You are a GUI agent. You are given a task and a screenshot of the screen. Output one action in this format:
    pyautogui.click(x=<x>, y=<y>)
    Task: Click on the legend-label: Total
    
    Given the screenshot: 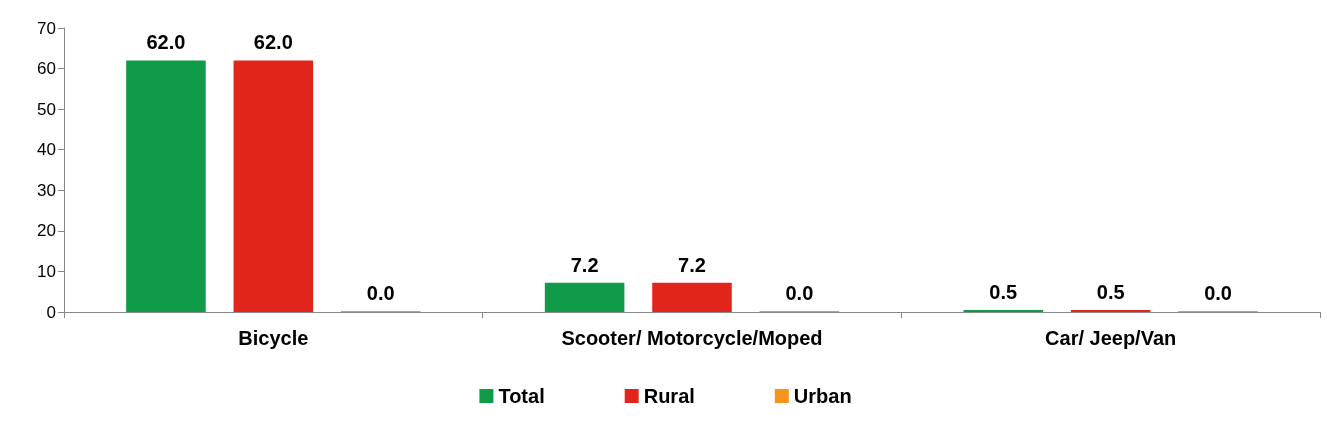 What is the action you would take?
    pyautogui.click(x=521, y=396)
    